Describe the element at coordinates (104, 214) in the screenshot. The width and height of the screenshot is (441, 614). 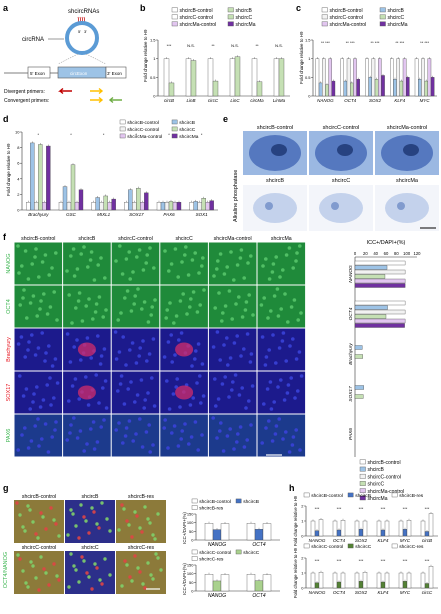
I see `category-label: MIXL1` at that location.